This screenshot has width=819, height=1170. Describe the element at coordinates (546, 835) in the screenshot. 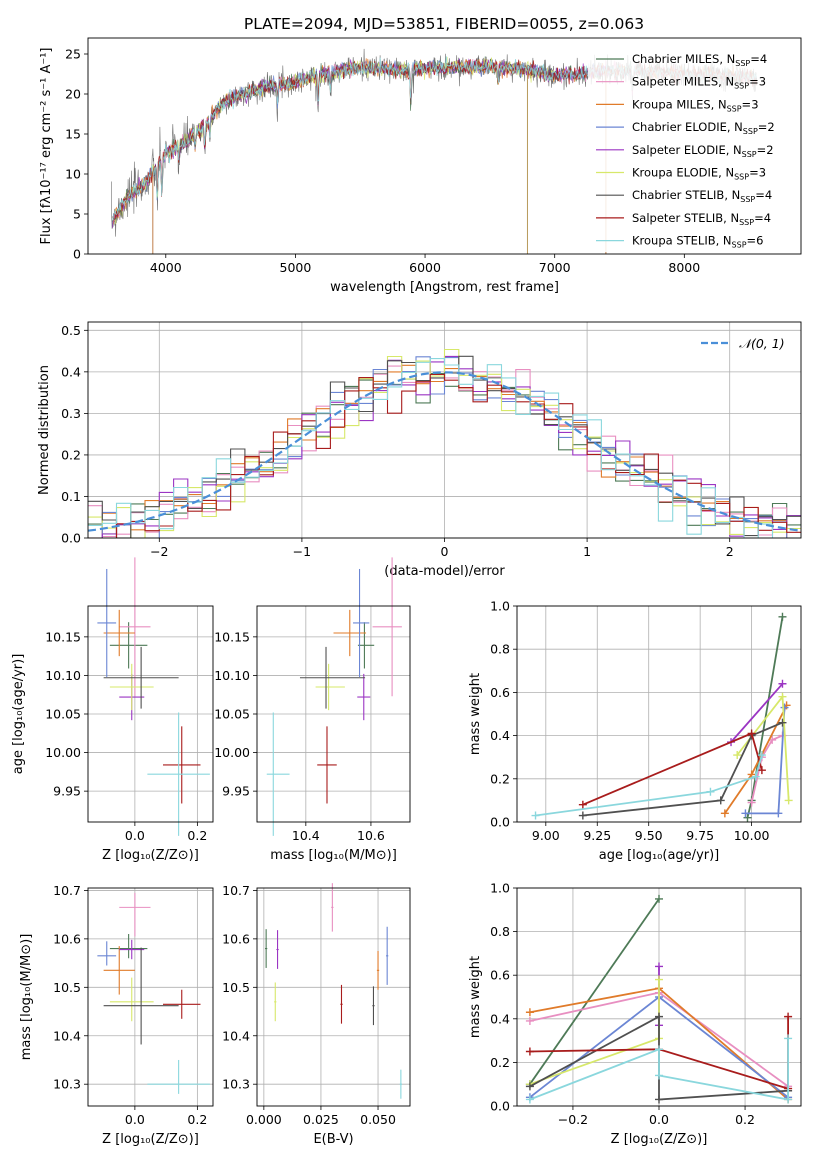

I see `mass-weight-vs-age-xtick-label: 9.00` at that location.